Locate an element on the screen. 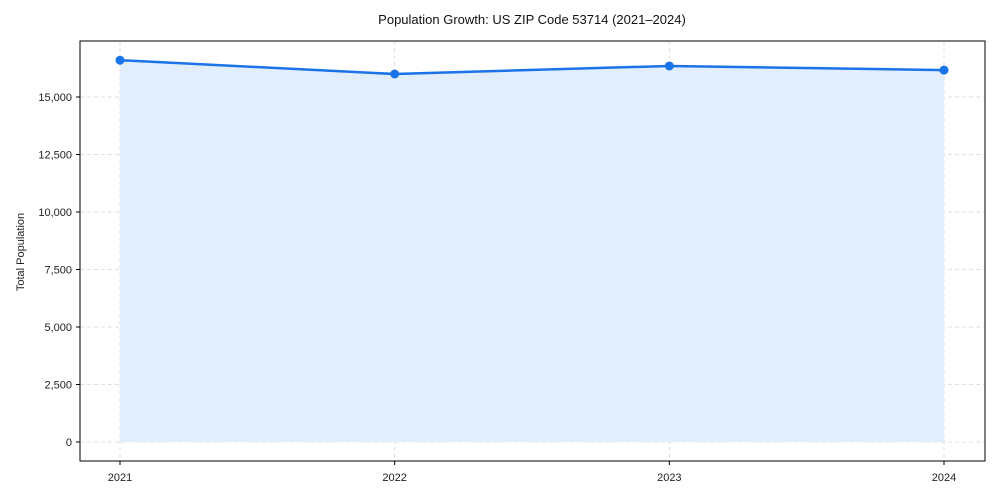  x-tick-label: 2022 is located at coordinates (394, 478).